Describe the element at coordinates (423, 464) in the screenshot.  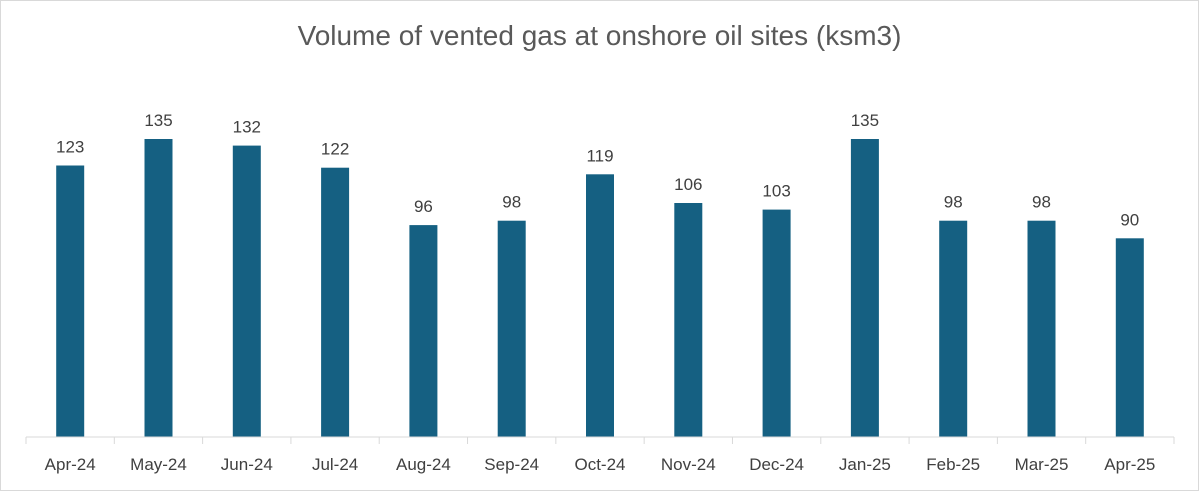
I see `x-tick-label-aug-24: Aug-24` at that location.